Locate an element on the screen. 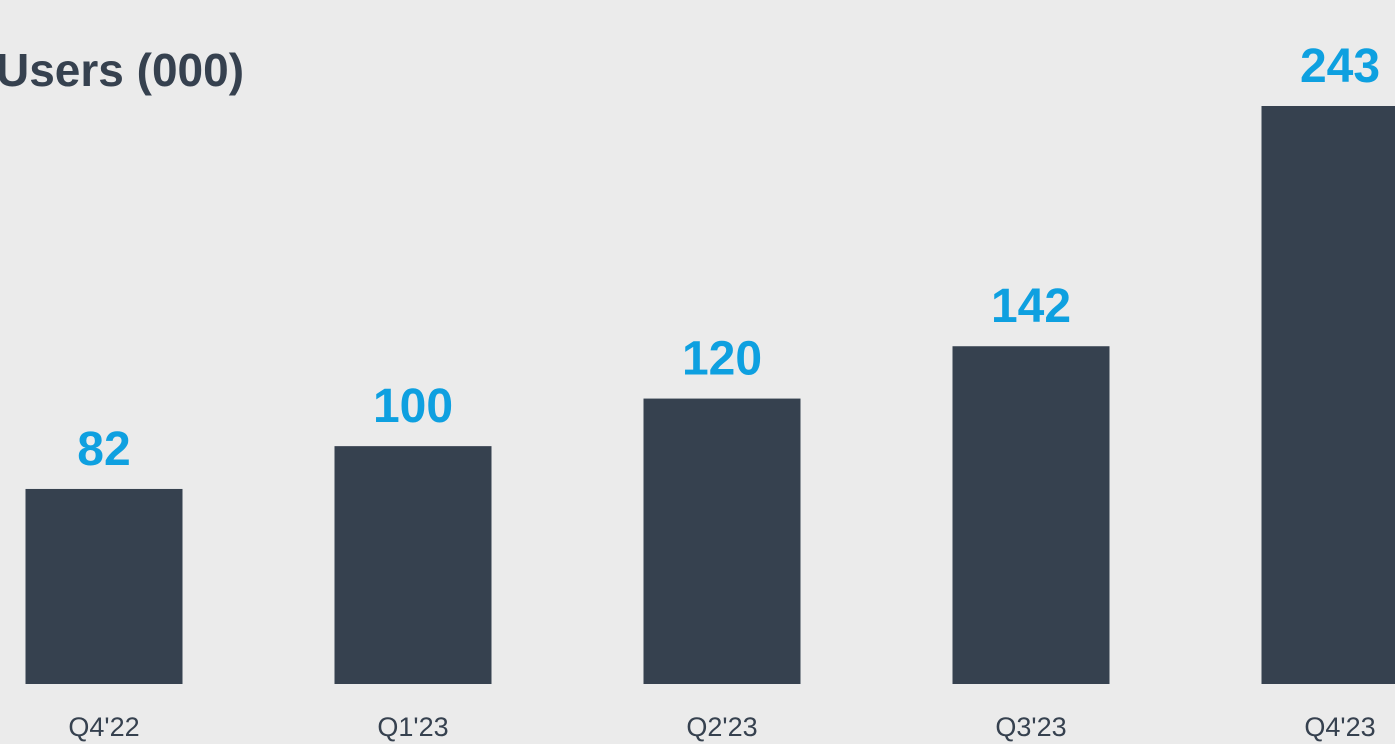 The height and width of the screenshot is (744, 1395). data-label: 82 is located at coordinates (103, 449).